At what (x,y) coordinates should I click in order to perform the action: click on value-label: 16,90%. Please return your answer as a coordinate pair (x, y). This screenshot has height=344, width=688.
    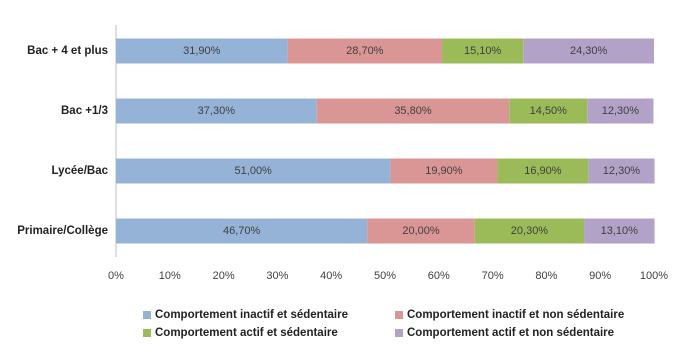
    Looking at the image, I should click on (543, 171).